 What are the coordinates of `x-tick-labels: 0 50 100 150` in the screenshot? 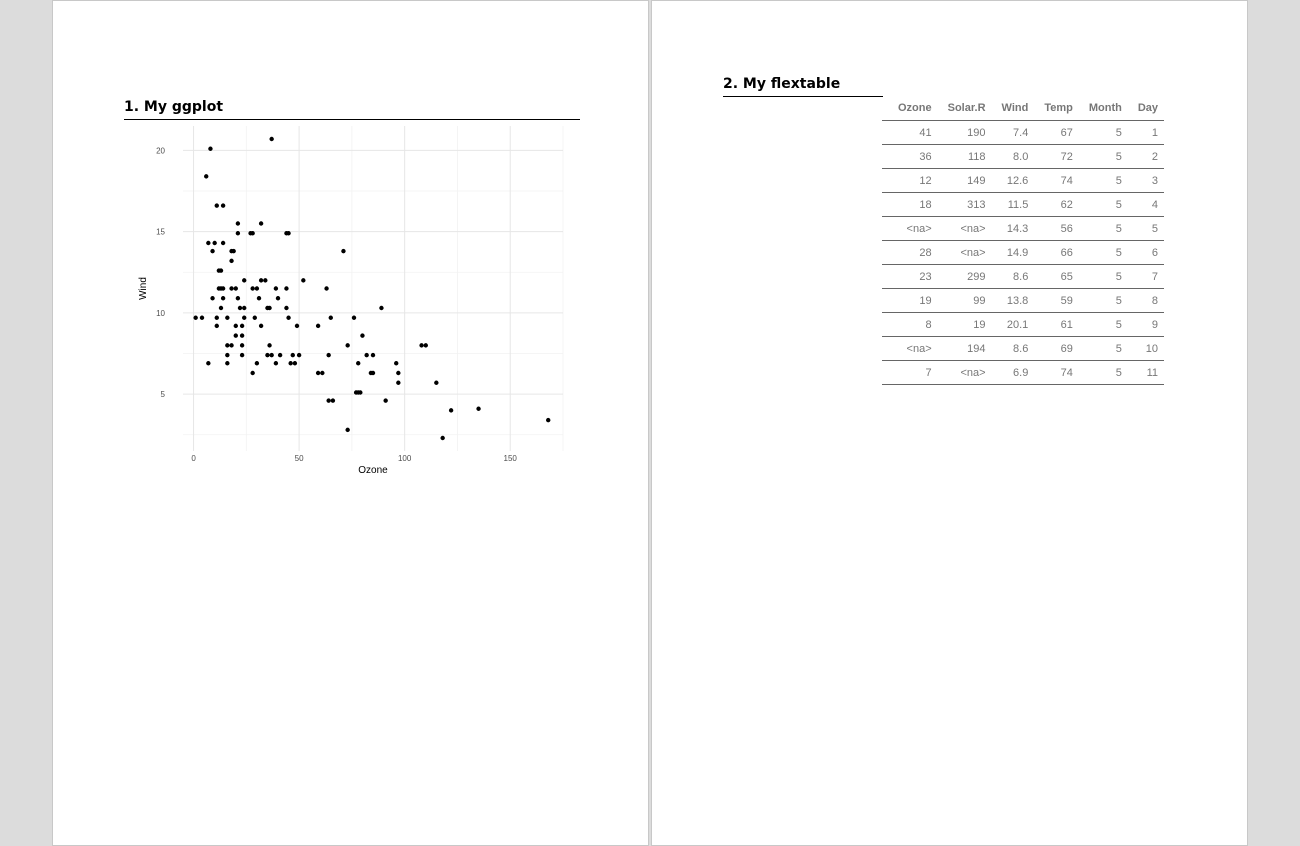 It's located at (354, 458).